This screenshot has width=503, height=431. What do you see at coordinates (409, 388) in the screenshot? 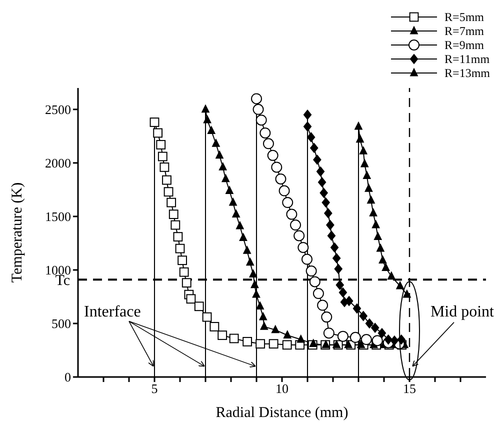
I see `x-tick-label: 15` at bounding box center [409, 388].